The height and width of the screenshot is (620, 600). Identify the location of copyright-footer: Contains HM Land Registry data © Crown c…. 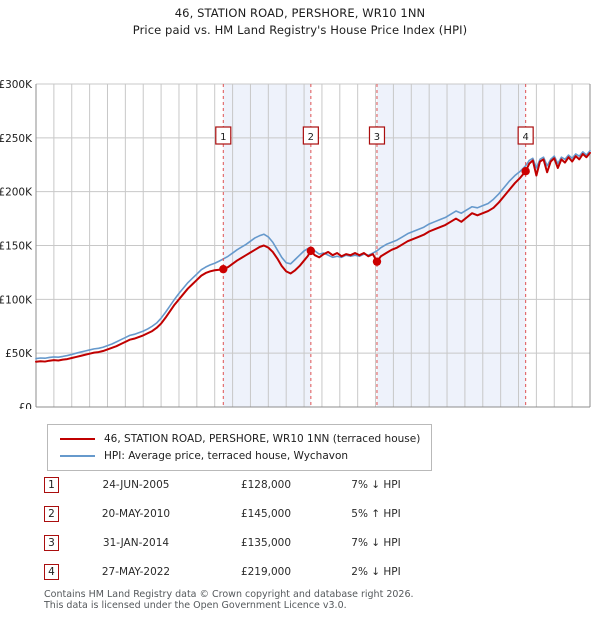
(229, 600).